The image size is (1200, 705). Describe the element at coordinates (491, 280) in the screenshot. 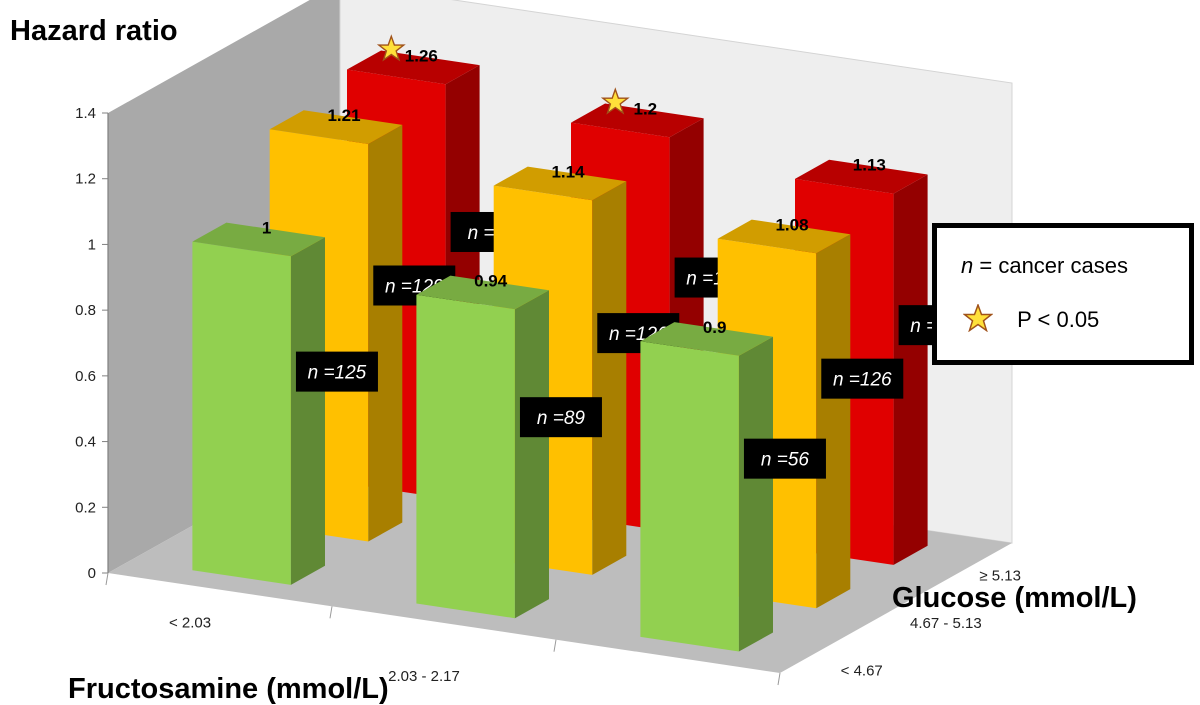

I see `bar-value-label: 0.94` at that location.